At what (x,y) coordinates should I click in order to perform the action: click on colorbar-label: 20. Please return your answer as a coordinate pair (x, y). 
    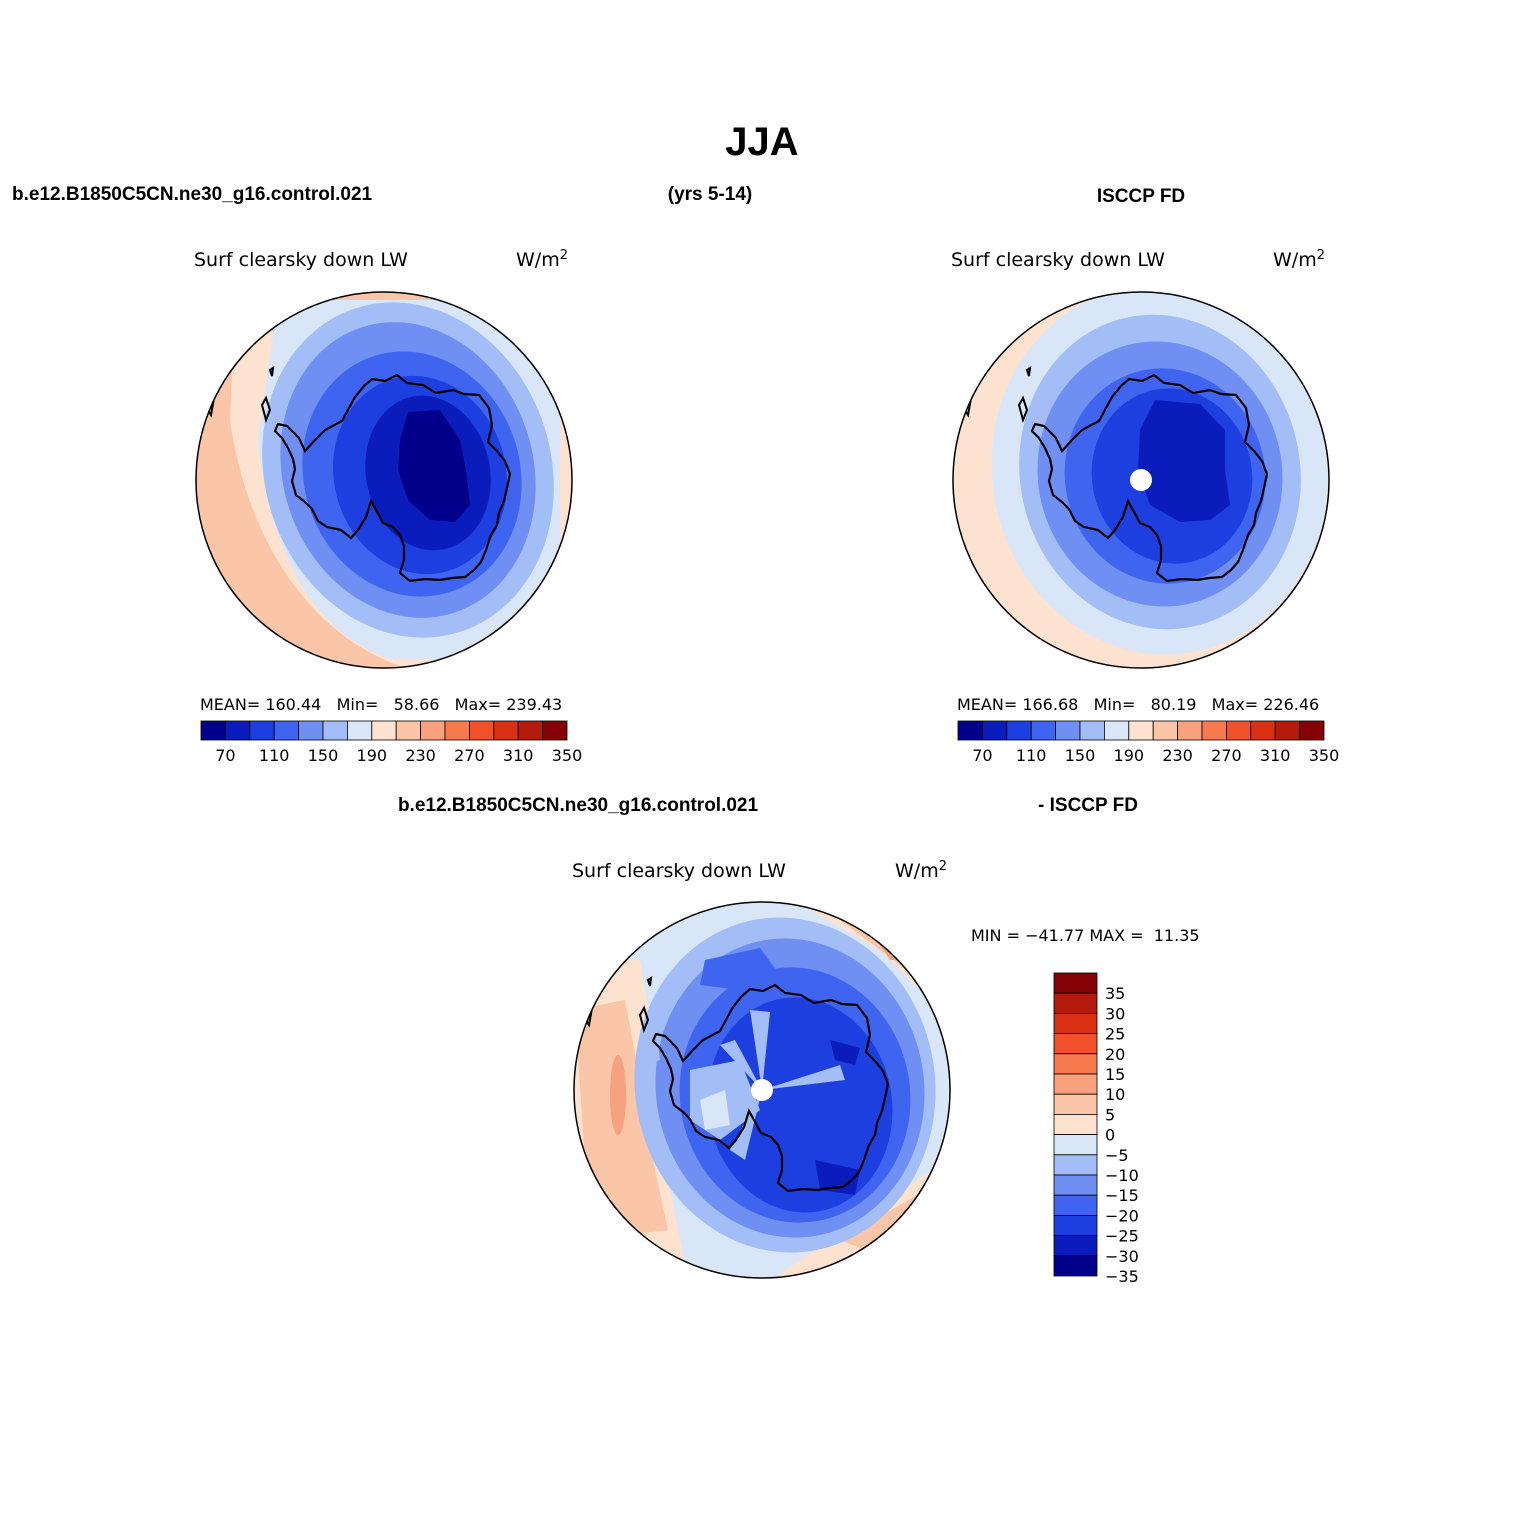
    Looking at the image, I should click on (1115, 1054).